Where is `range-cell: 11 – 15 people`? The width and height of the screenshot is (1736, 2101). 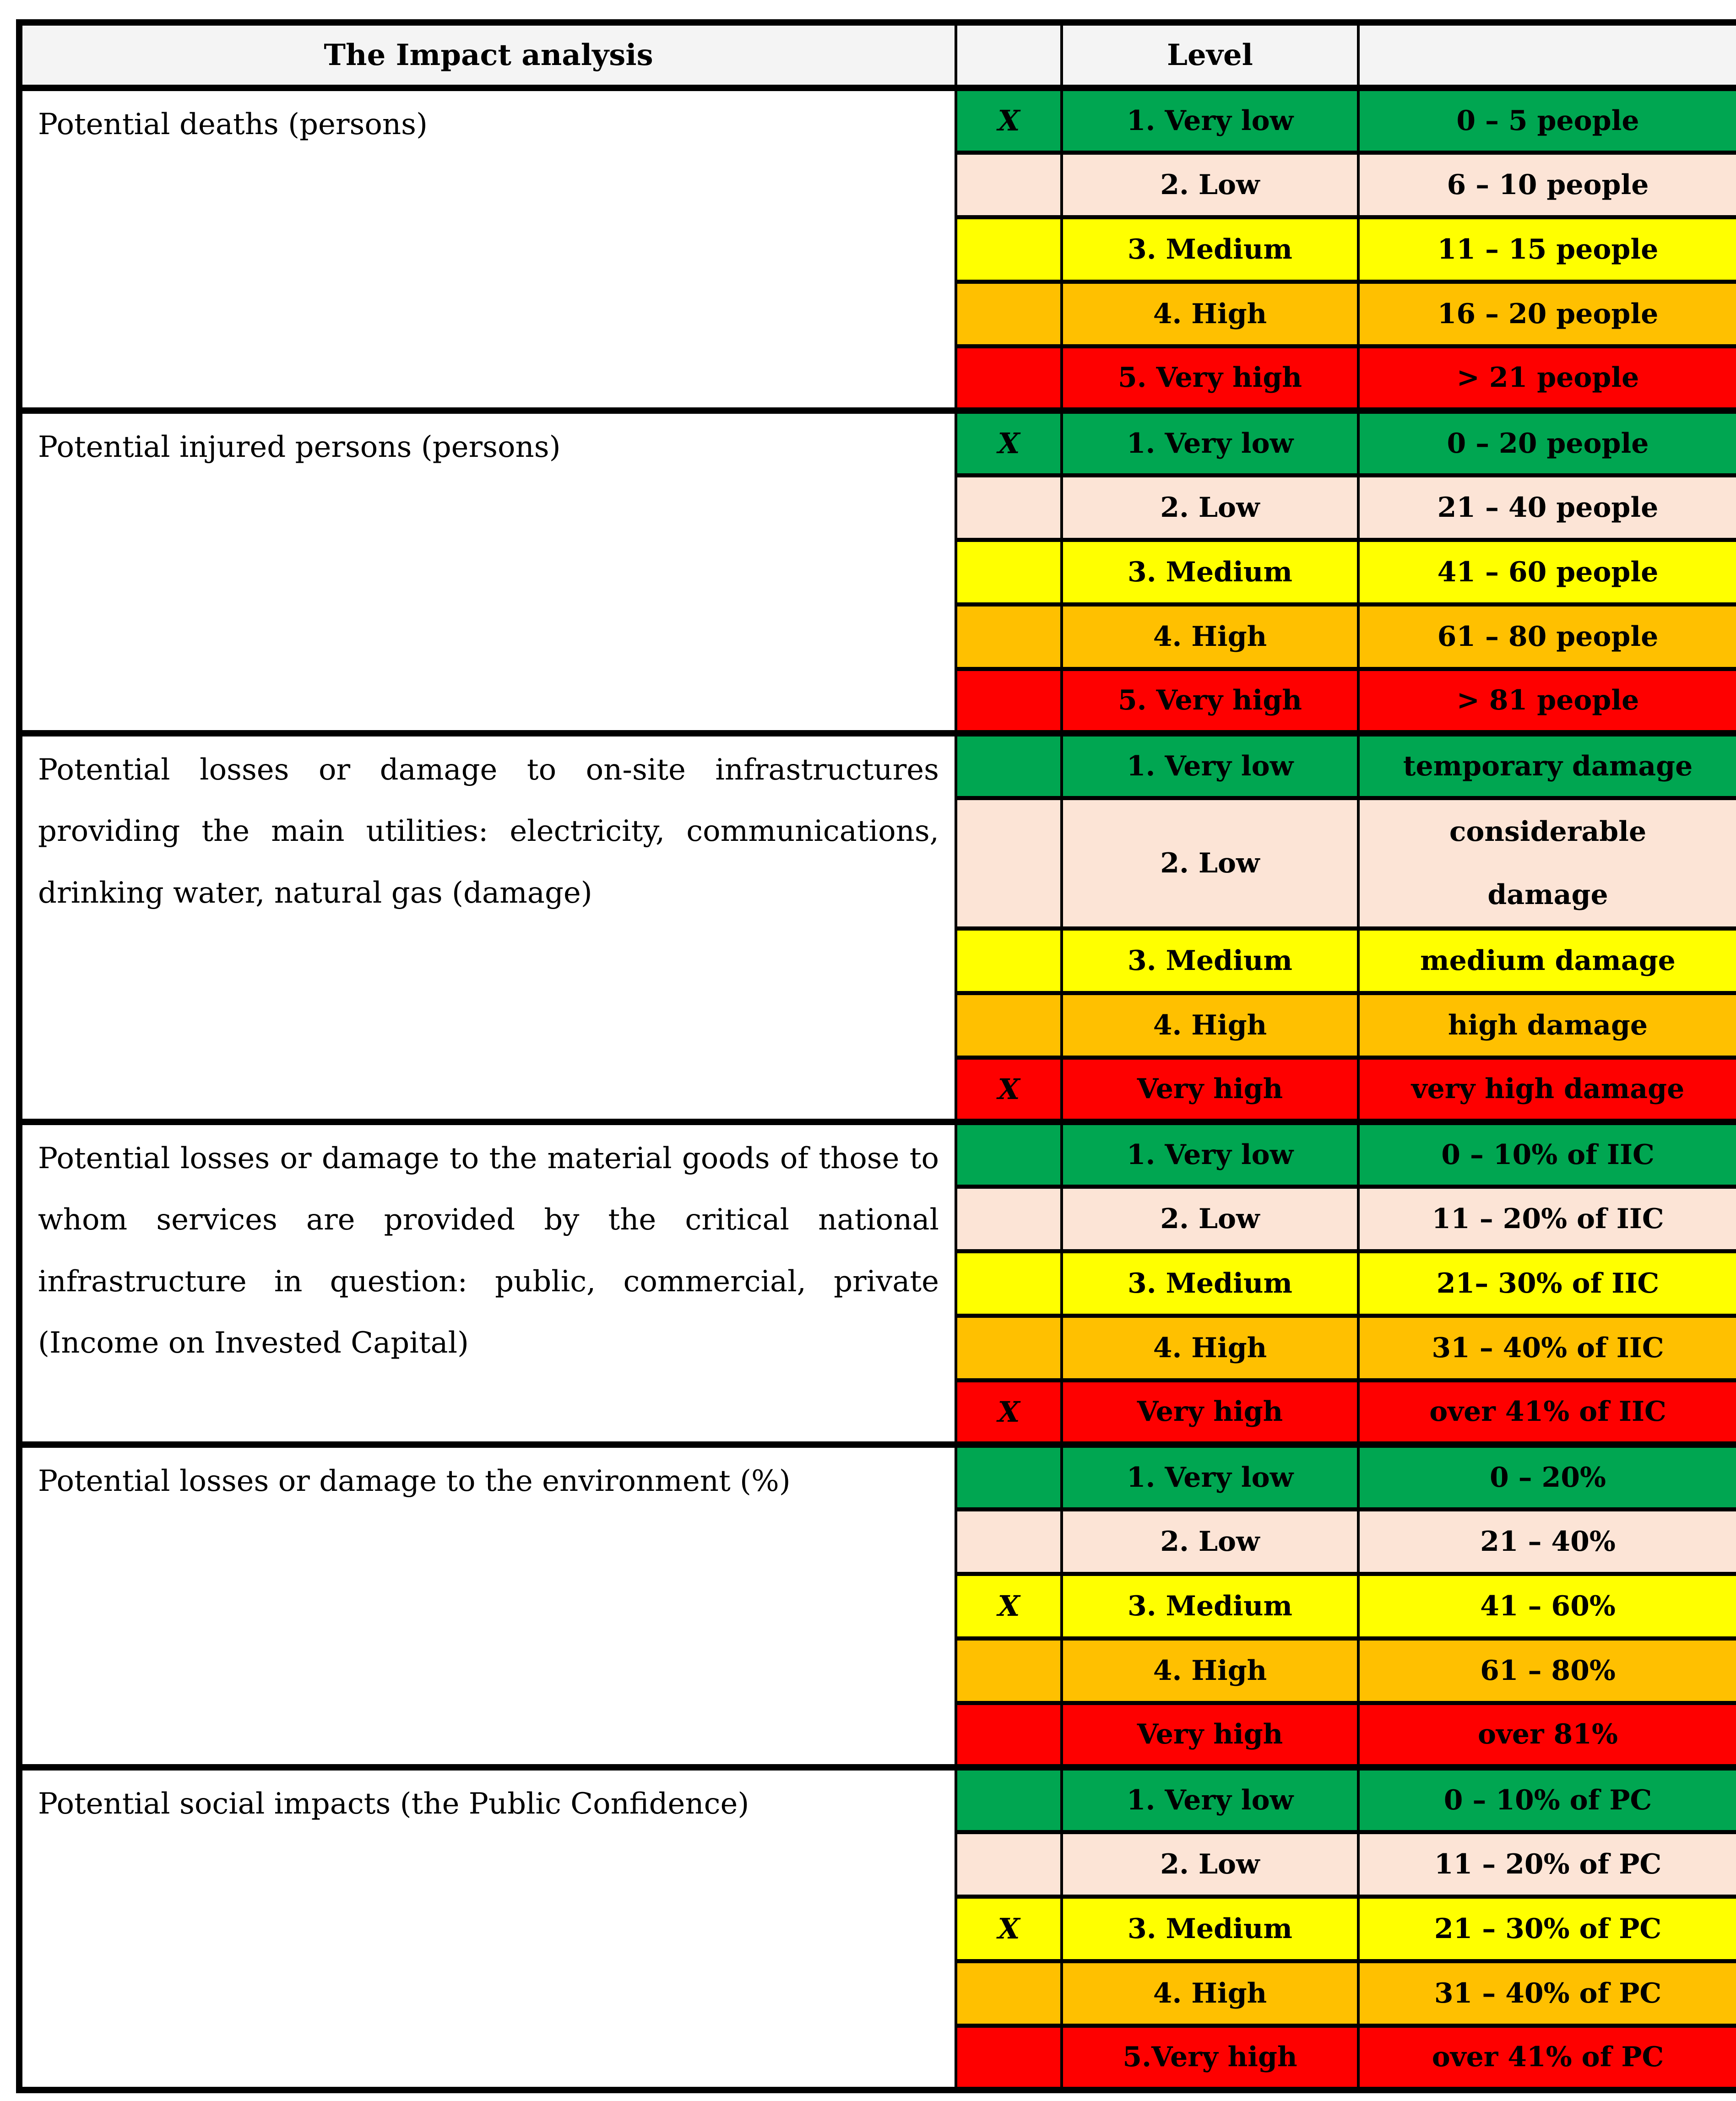 range-cell: 11 – 15 people is located at coordinates (1547, 250).